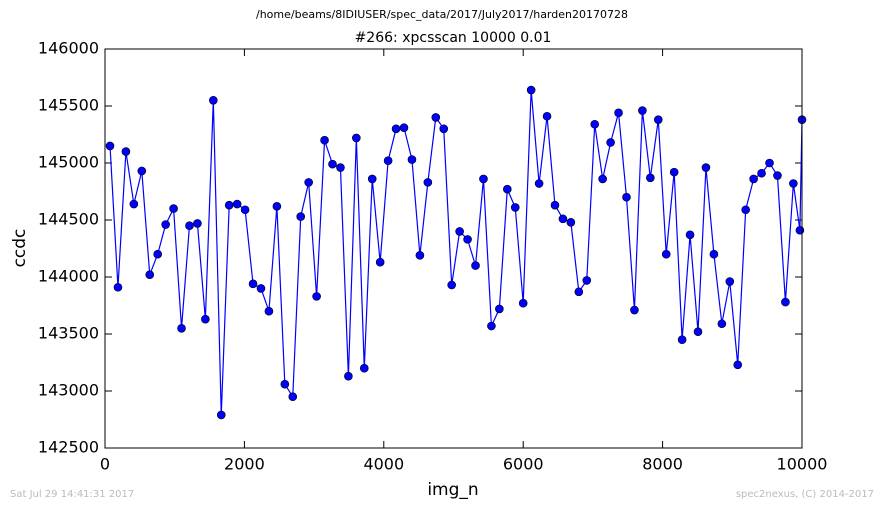 Image resolution: width=884 pixels, height=509 pixels. I want to click on x-tick-label: 2000, so click(244, 464).